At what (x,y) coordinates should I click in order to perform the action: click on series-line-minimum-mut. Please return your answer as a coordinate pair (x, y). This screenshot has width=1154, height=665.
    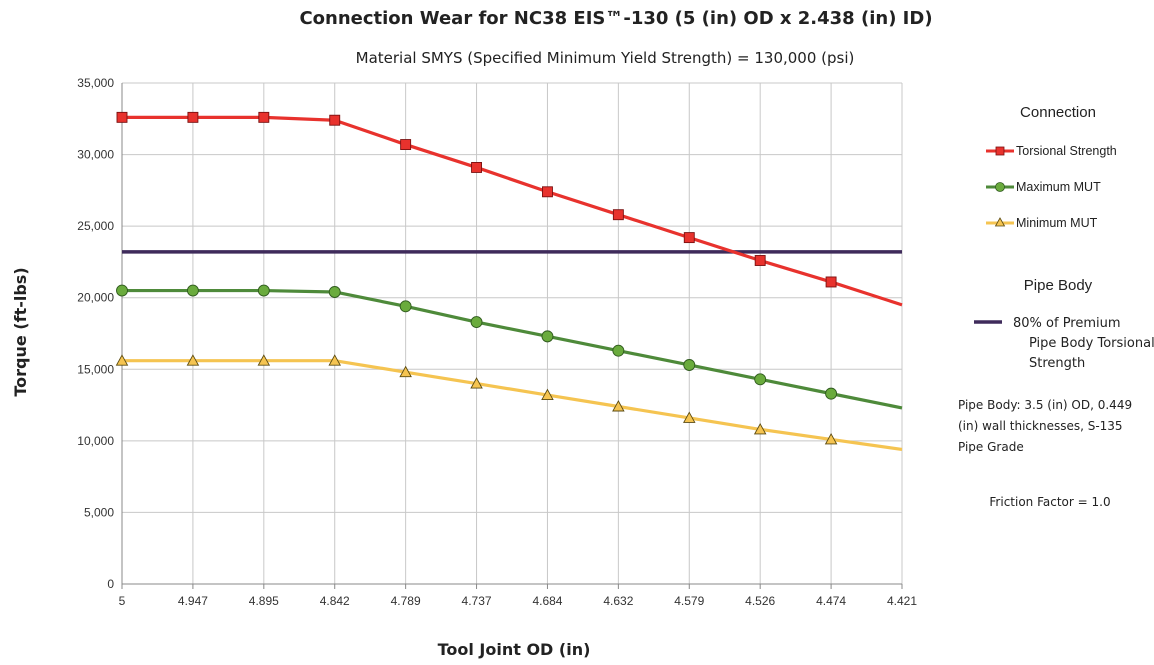
    Looking at the image, I should click on (512, 405).